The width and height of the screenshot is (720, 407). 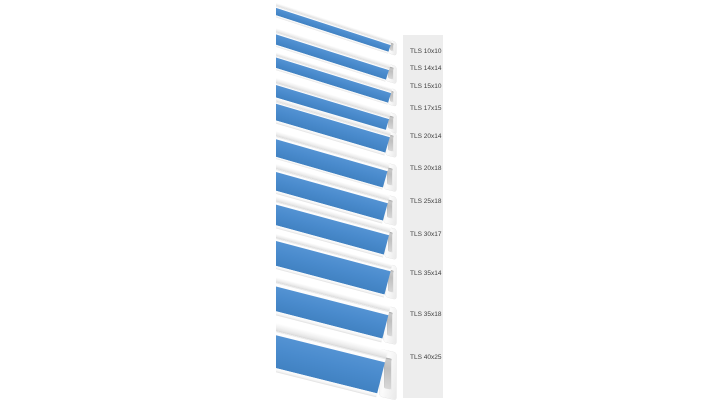 I want to click on size-label: TLS 20x14, so click(x=426, y=136).